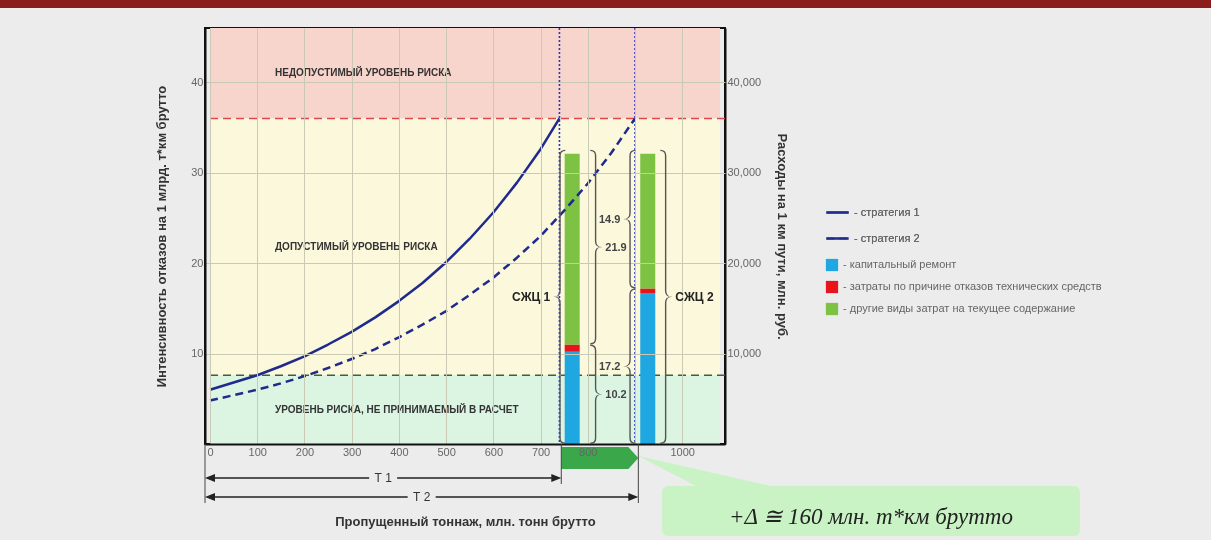  What do you see at coordinates (465, 521) in the screenshot?
I see `x-axis-title: Пропущенный тоннаж, млн. тонн брутто` at bounding box center [465, 521].